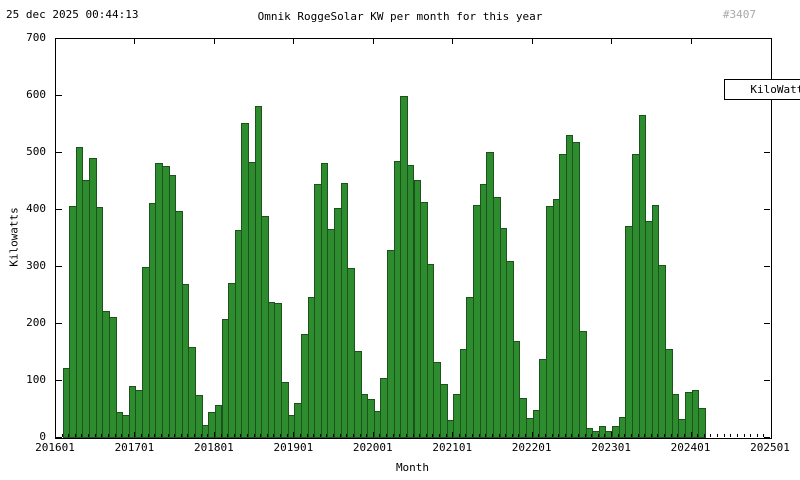 This screenshot has height=480, width=800. Describe the element at coordinates (36, 37) in the screenshot. I see `y-tick-label-700: 700` at that location.